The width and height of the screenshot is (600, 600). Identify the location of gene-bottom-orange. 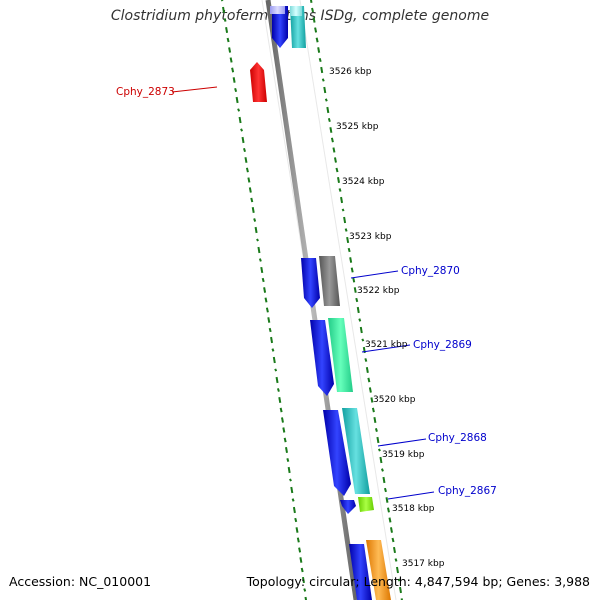
(378, 570).